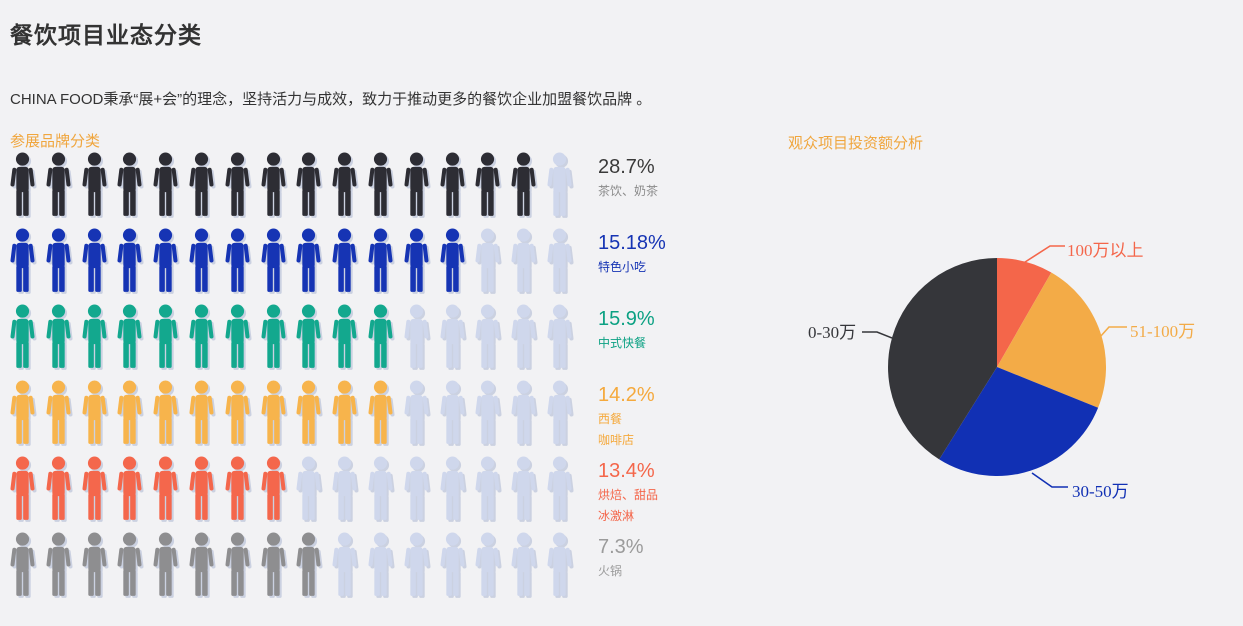 The width and height of the screenshot is (1243, 626). What do you see at coordinates (832, 332) in the screenshot?
I see `pie-label-0-30w: 0-30万` at bounding box center [832, 332].